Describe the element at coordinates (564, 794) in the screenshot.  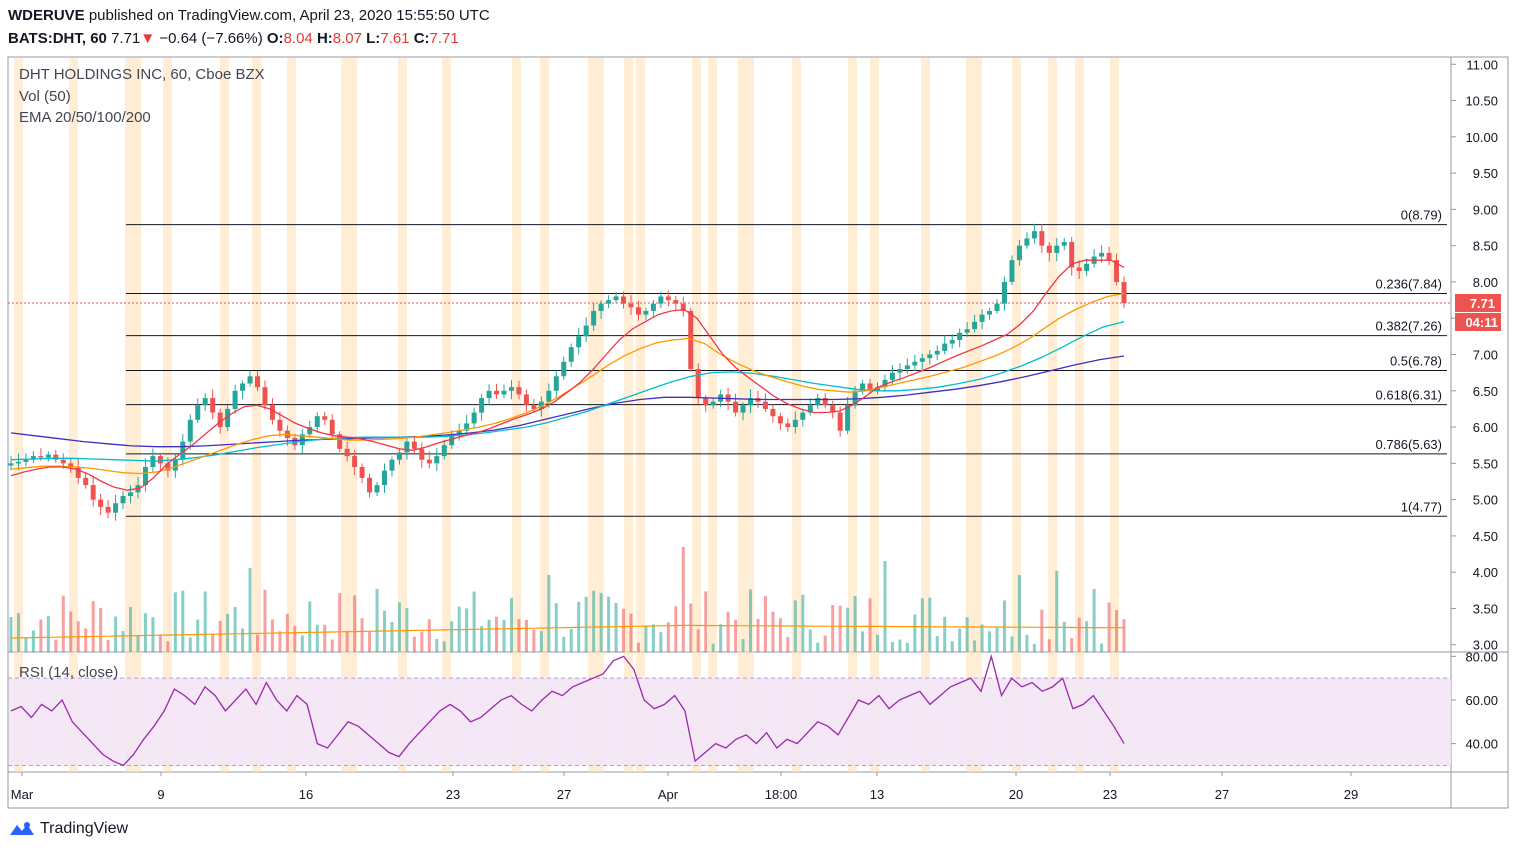
I see `time-tick-label: 27` at that location.